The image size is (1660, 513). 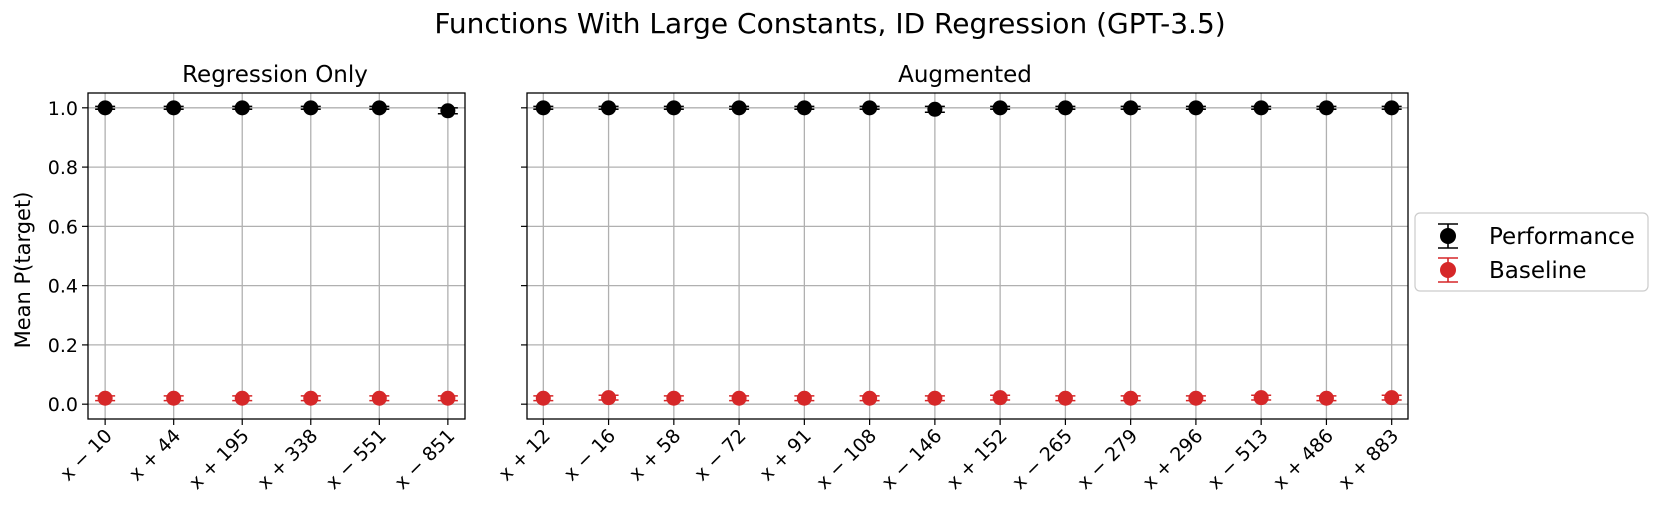 I want to click on x-tick-label-x-108: x − 108, so click(x=846, y=459).